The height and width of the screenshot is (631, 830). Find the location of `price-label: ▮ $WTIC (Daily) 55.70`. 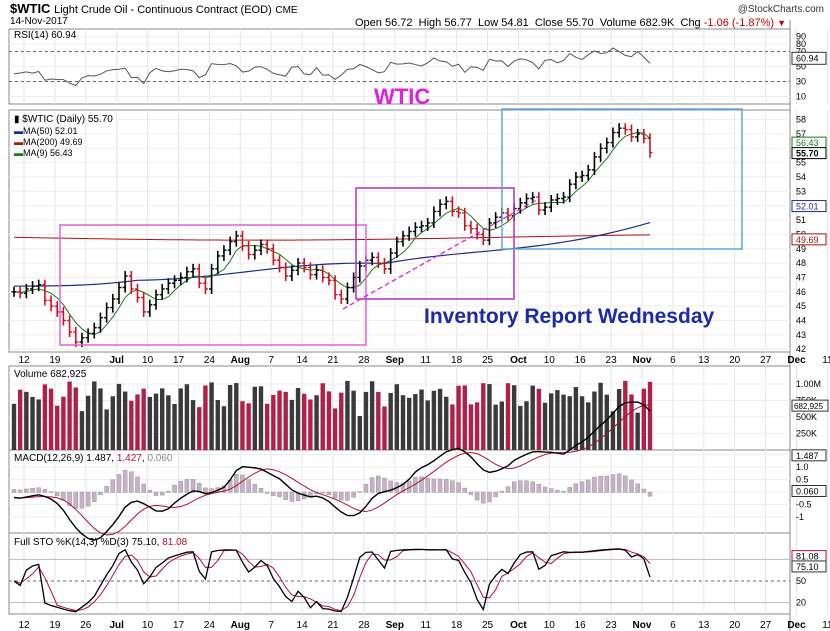

price-label: ▮ $WTIC (Daily) 55.70 is located at coordinates (63, 119).